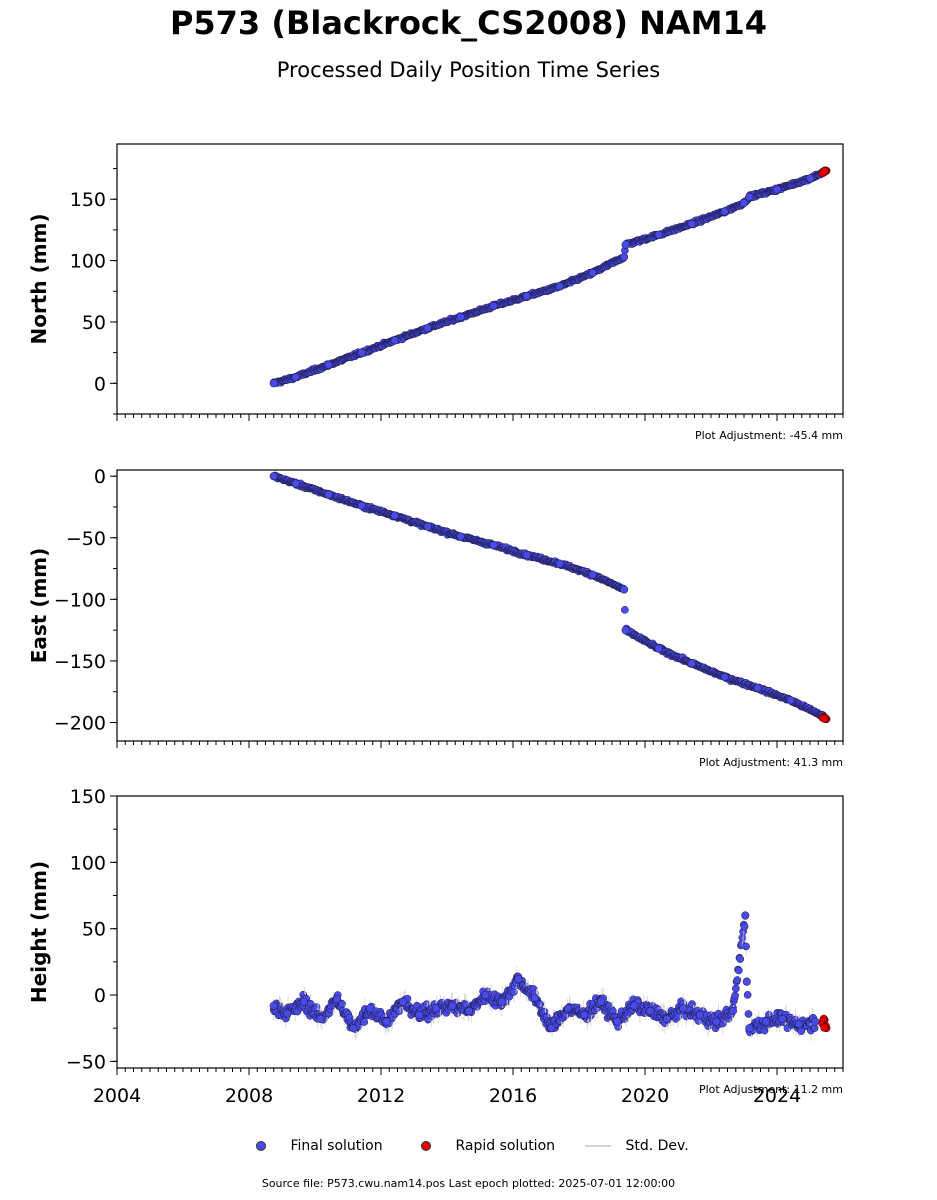 This screenshot has height=1200, width=937. What do you see at coordinates (598, 1146) in the screenshot?
I see `stddev-line-icon` at bounding box center [598, 1146].